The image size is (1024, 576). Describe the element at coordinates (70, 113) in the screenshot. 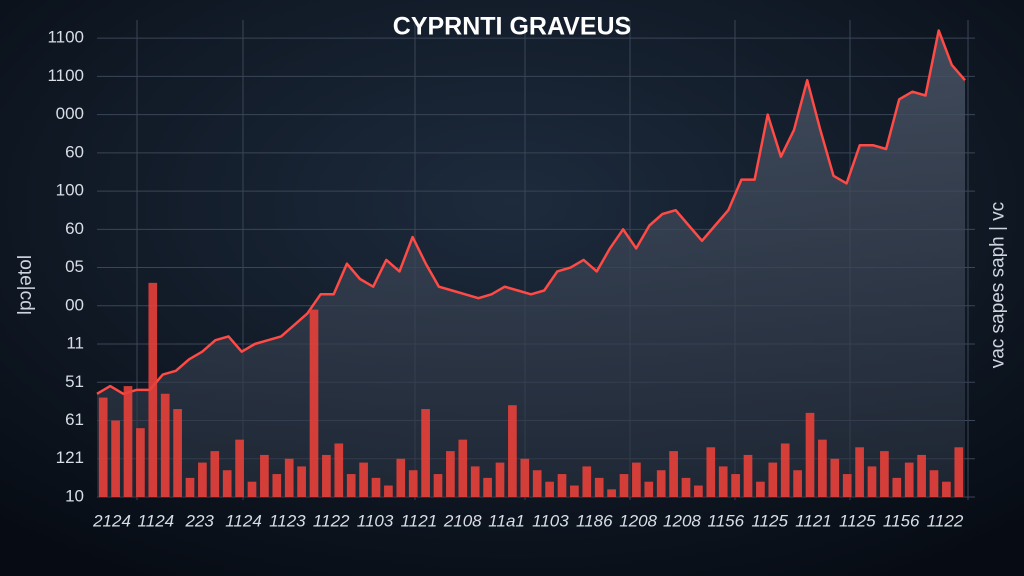

I see `y-tick-label: 000` at that location.